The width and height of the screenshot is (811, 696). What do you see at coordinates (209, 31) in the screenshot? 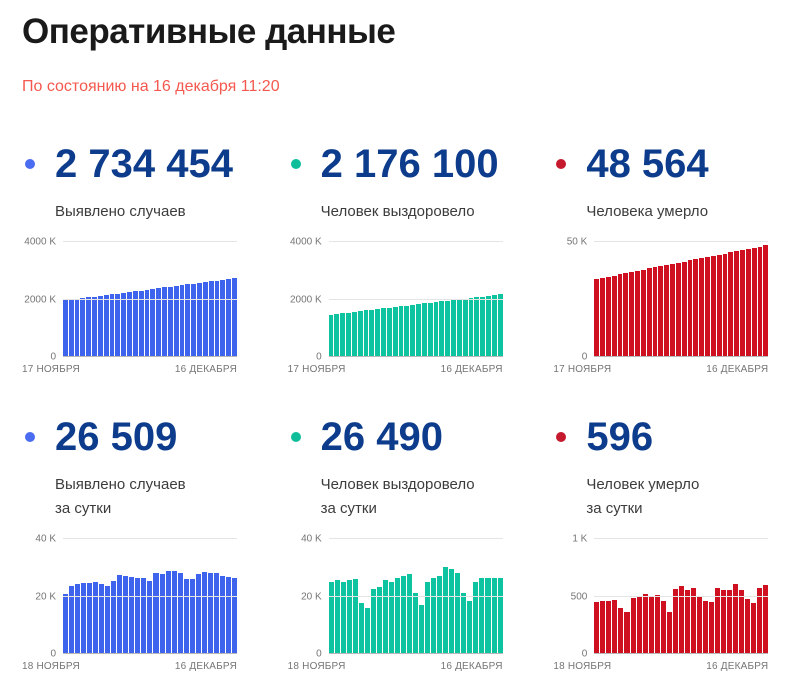
I see `page-title: Оперативные данные` at bounding box center [209, 31].